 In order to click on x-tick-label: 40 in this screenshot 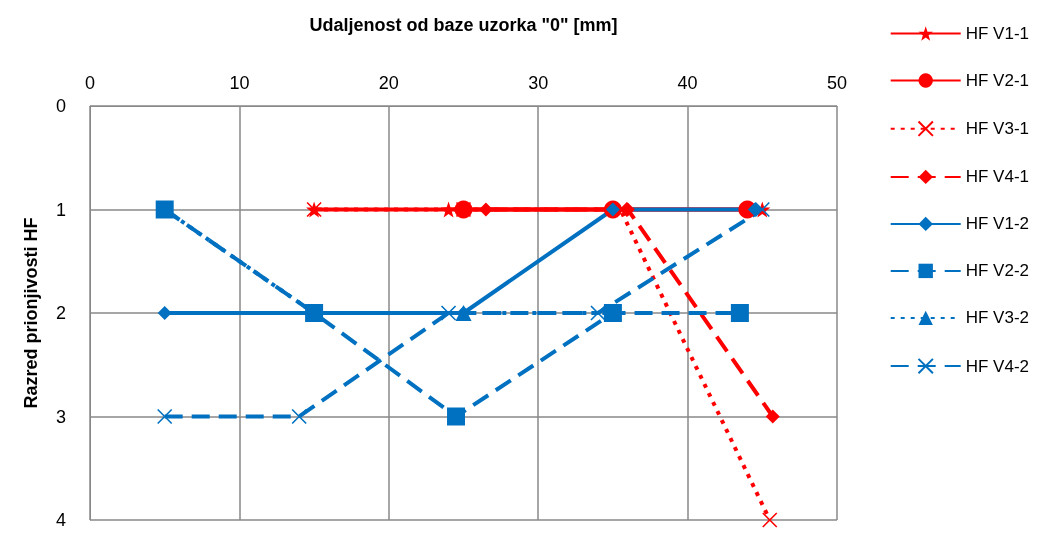, I will do `click(687, 83)`.